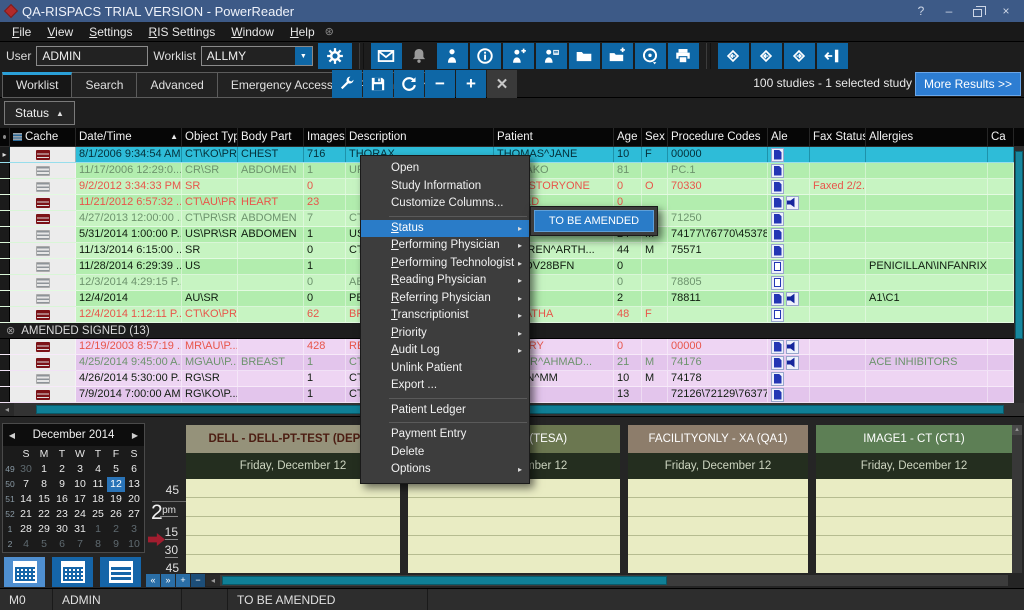 This screenshot has width=1024, height=610. What do you see at coordinates (445, 351) in the screenshot?
I see `context-menu-item-audit-log: Audit Log ▸` at bounding box center [445, 351].